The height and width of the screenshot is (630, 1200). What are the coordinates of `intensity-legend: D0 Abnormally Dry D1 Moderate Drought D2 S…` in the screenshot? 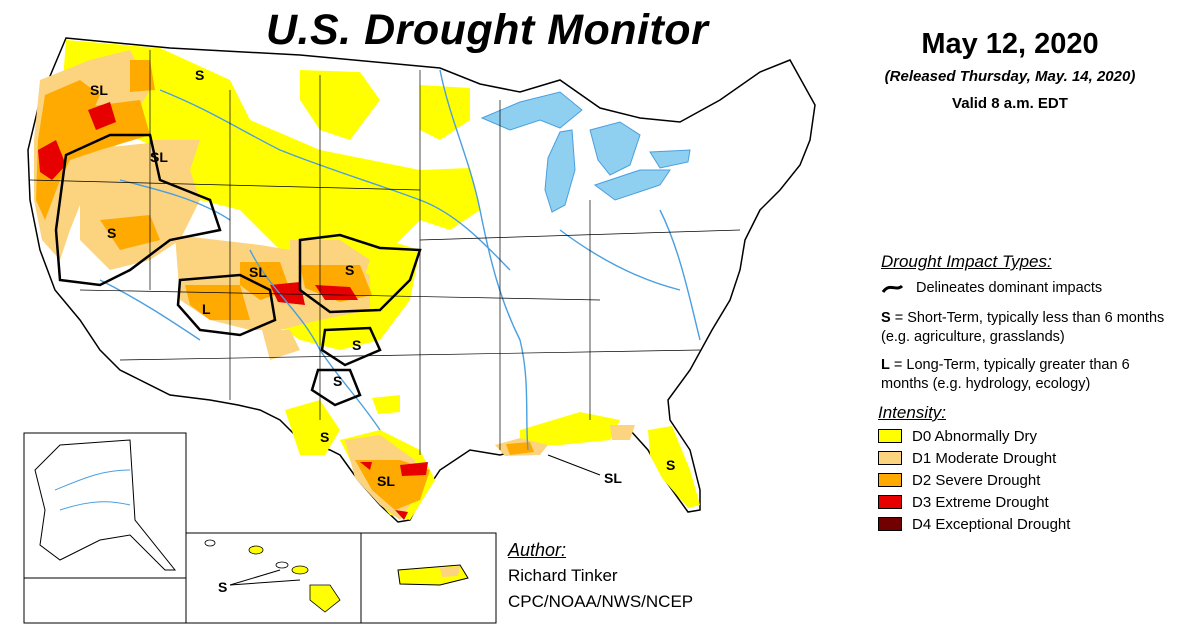 It's located at (974, 480).